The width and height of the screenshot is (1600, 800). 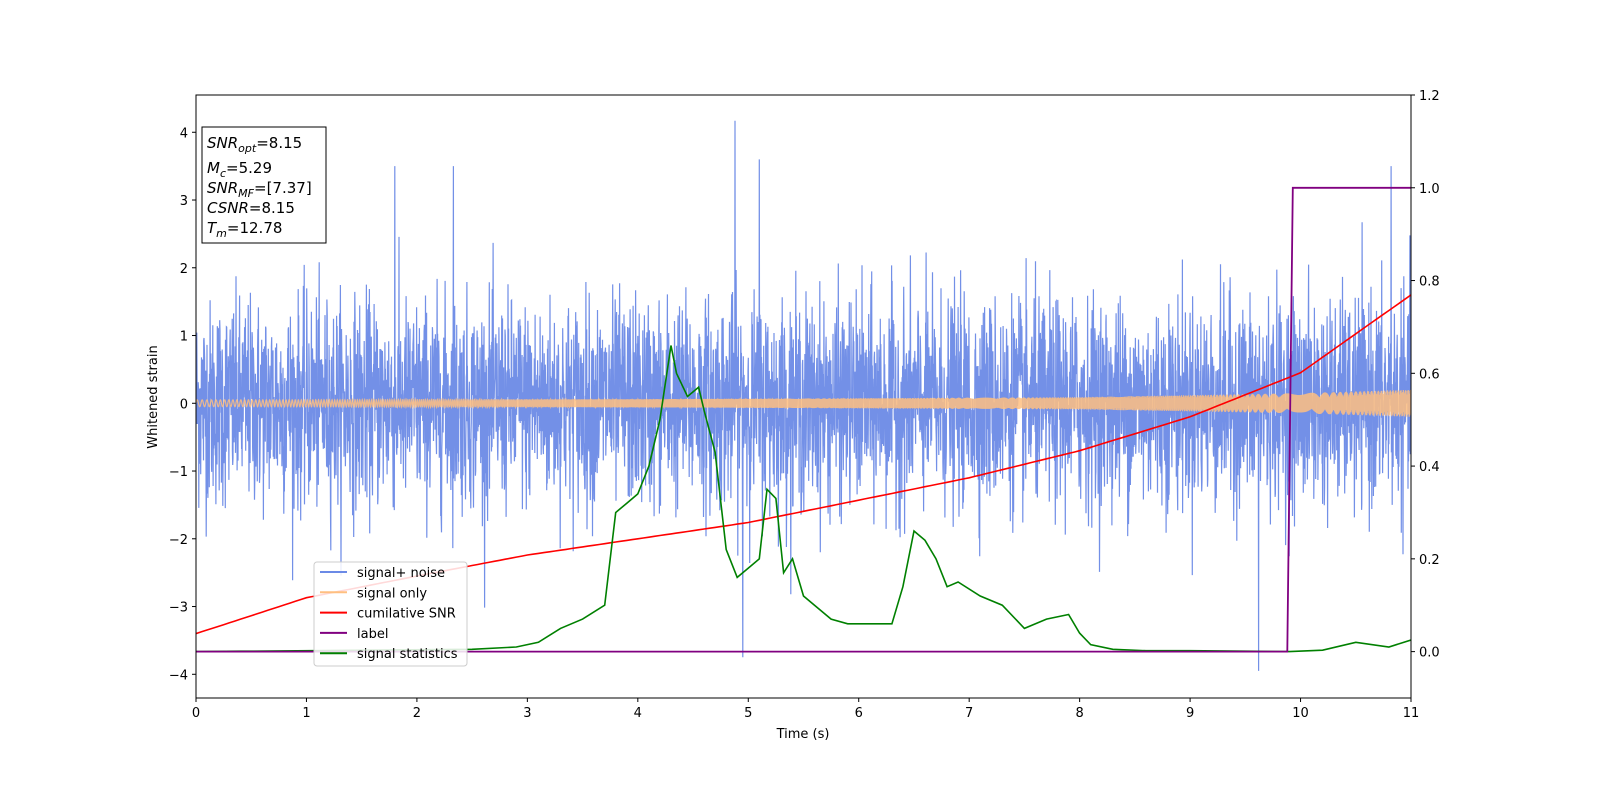 What do you see at coordinates (407, 654) in the screenshot?
I see `legend-label: signal statistics` at bounding box center [407, 654].